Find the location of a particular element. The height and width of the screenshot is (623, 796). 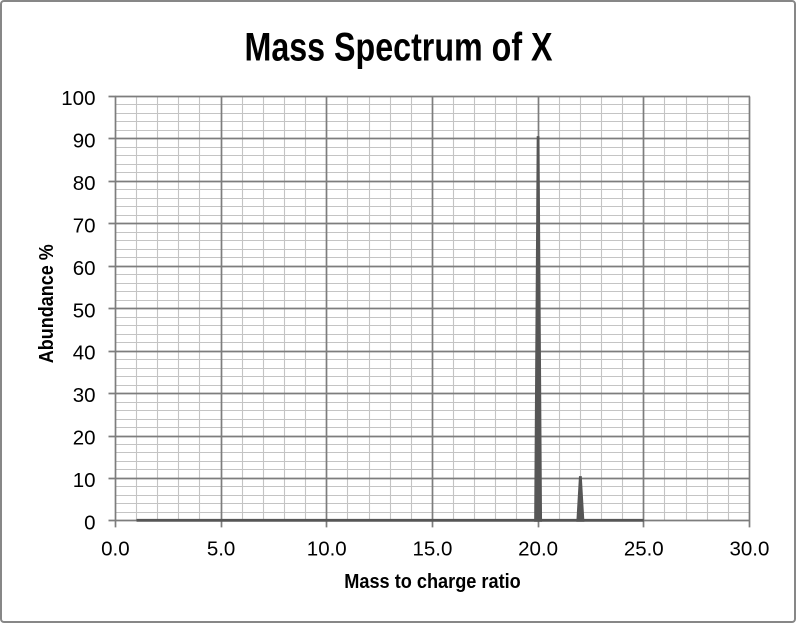

svg-text: 25.0 is located at coordinates (644, 549).